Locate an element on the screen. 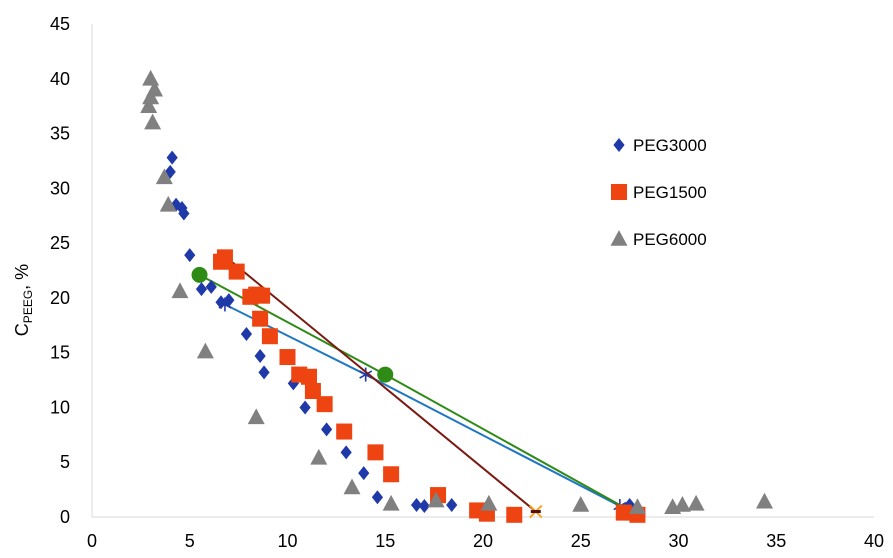 This screenshot has width=893, height=558. legend: PEG3000 PEG1500 PEG6000 is located at coordinates (658, 192).